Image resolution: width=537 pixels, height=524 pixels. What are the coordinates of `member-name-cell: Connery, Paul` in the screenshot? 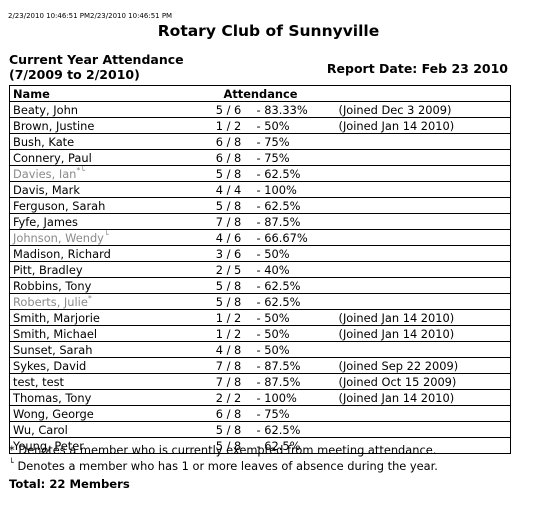 It's located at (107, 158).